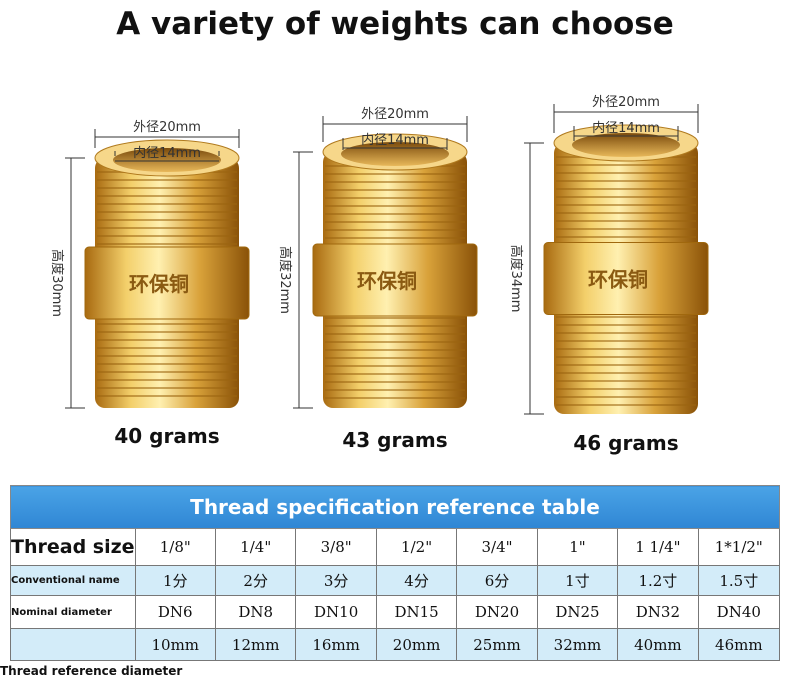 Image resolution: width=790 pixels, height=688 pixels. I want to click on table-cell: 32mm, so click(577, 644).